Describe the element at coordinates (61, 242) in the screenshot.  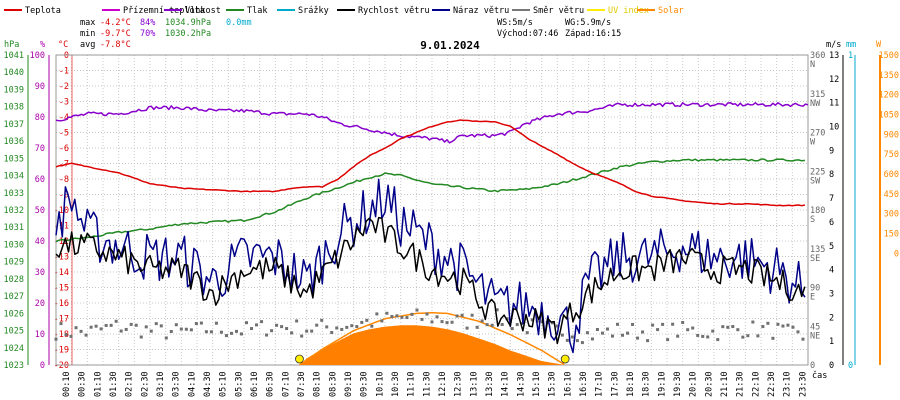
I see `axis-temp-tick: -12` at that location.